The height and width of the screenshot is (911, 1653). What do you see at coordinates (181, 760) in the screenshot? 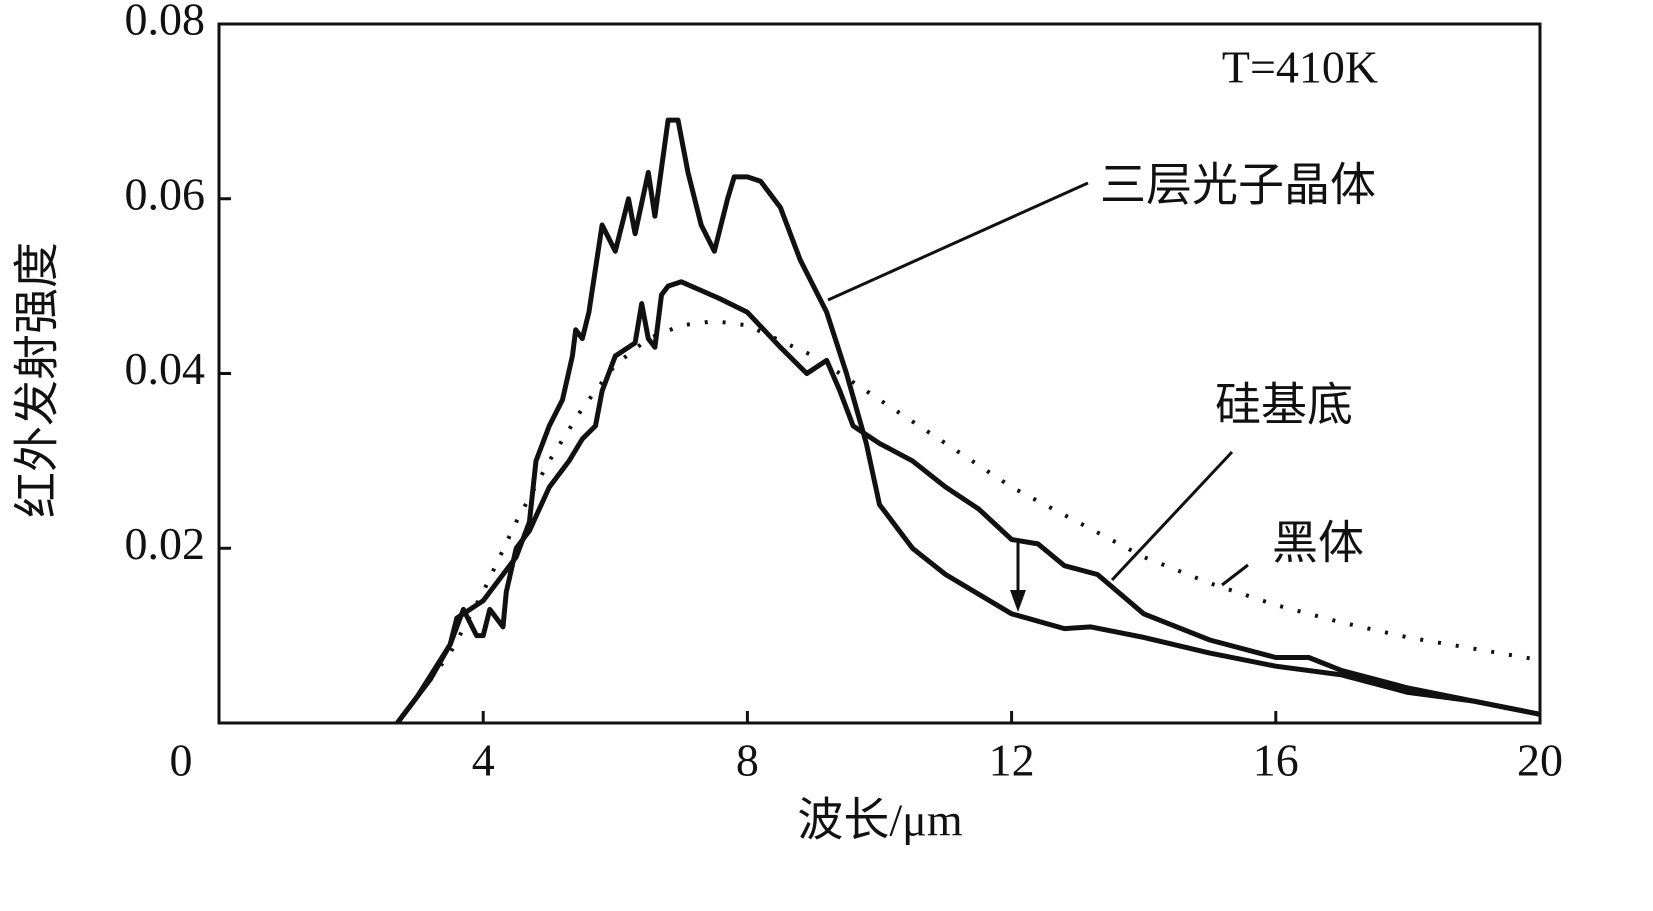
I see `x-tick-label: 0` at bounding box center [181, 760].